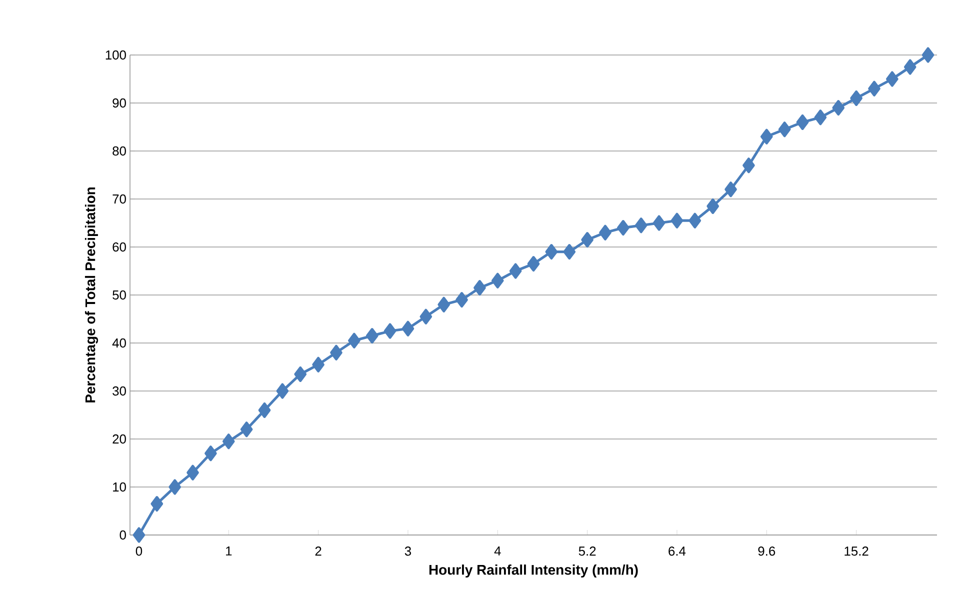 The height and width of the screenshot is (607, 978). I want to click on y-tick-label: 10, so click(119, 487).